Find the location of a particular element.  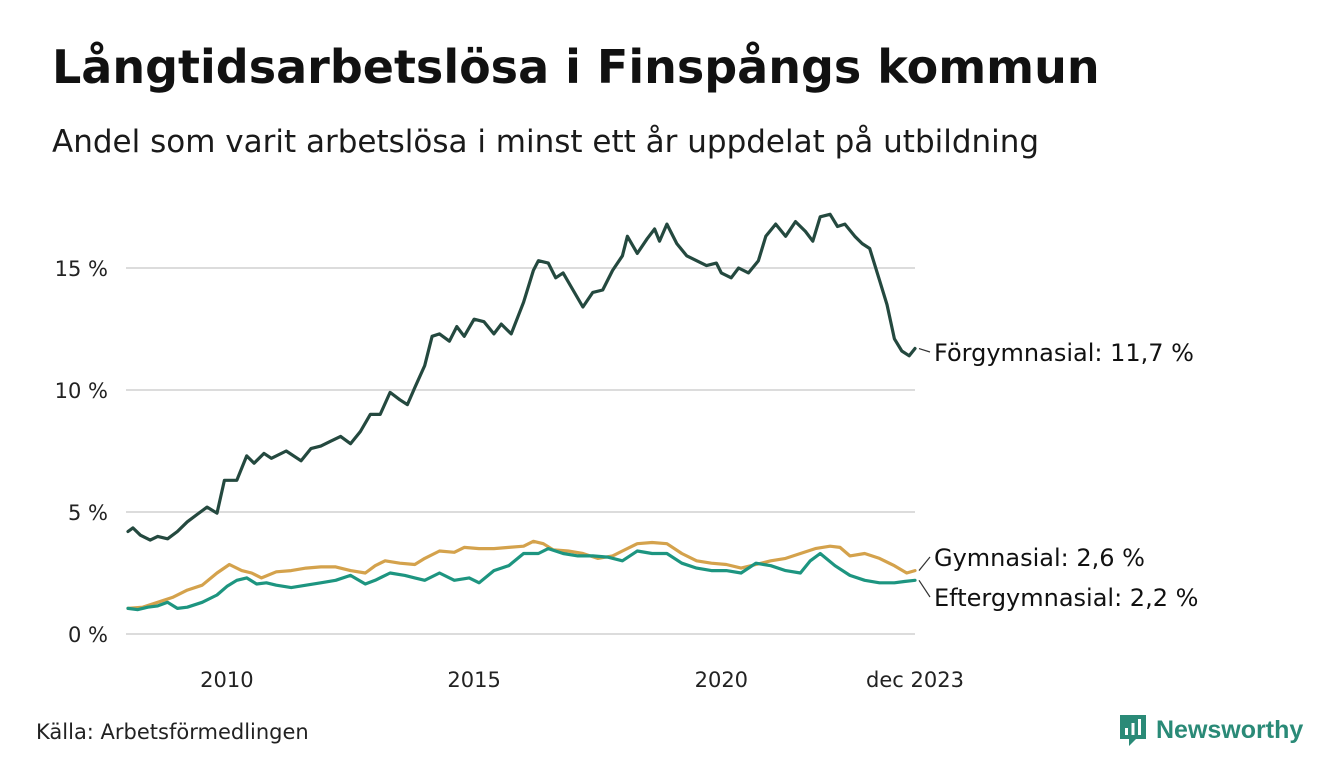

chart-title: Långtidsarbetslösa i Finspångs kommun is located at coordinates (576, 67).